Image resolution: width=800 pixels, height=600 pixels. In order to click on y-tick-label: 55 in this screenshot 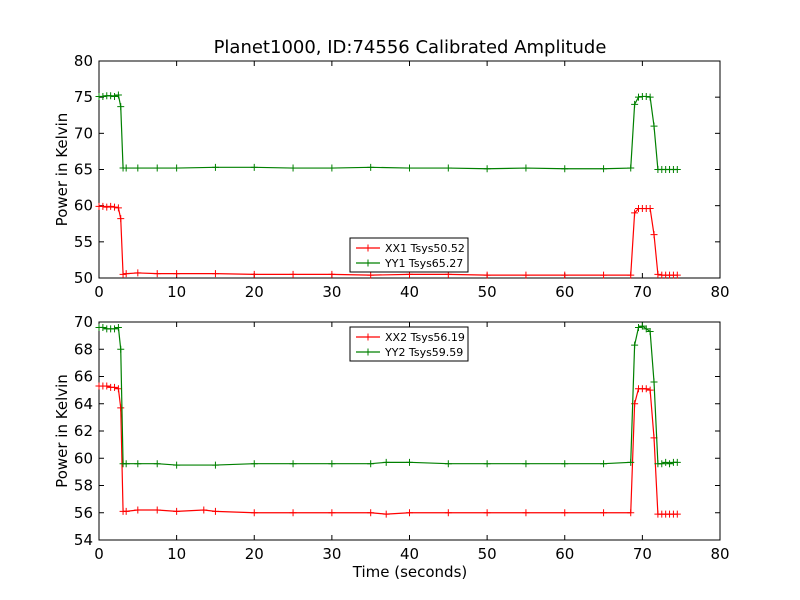, I will do `click(83, 242)`.